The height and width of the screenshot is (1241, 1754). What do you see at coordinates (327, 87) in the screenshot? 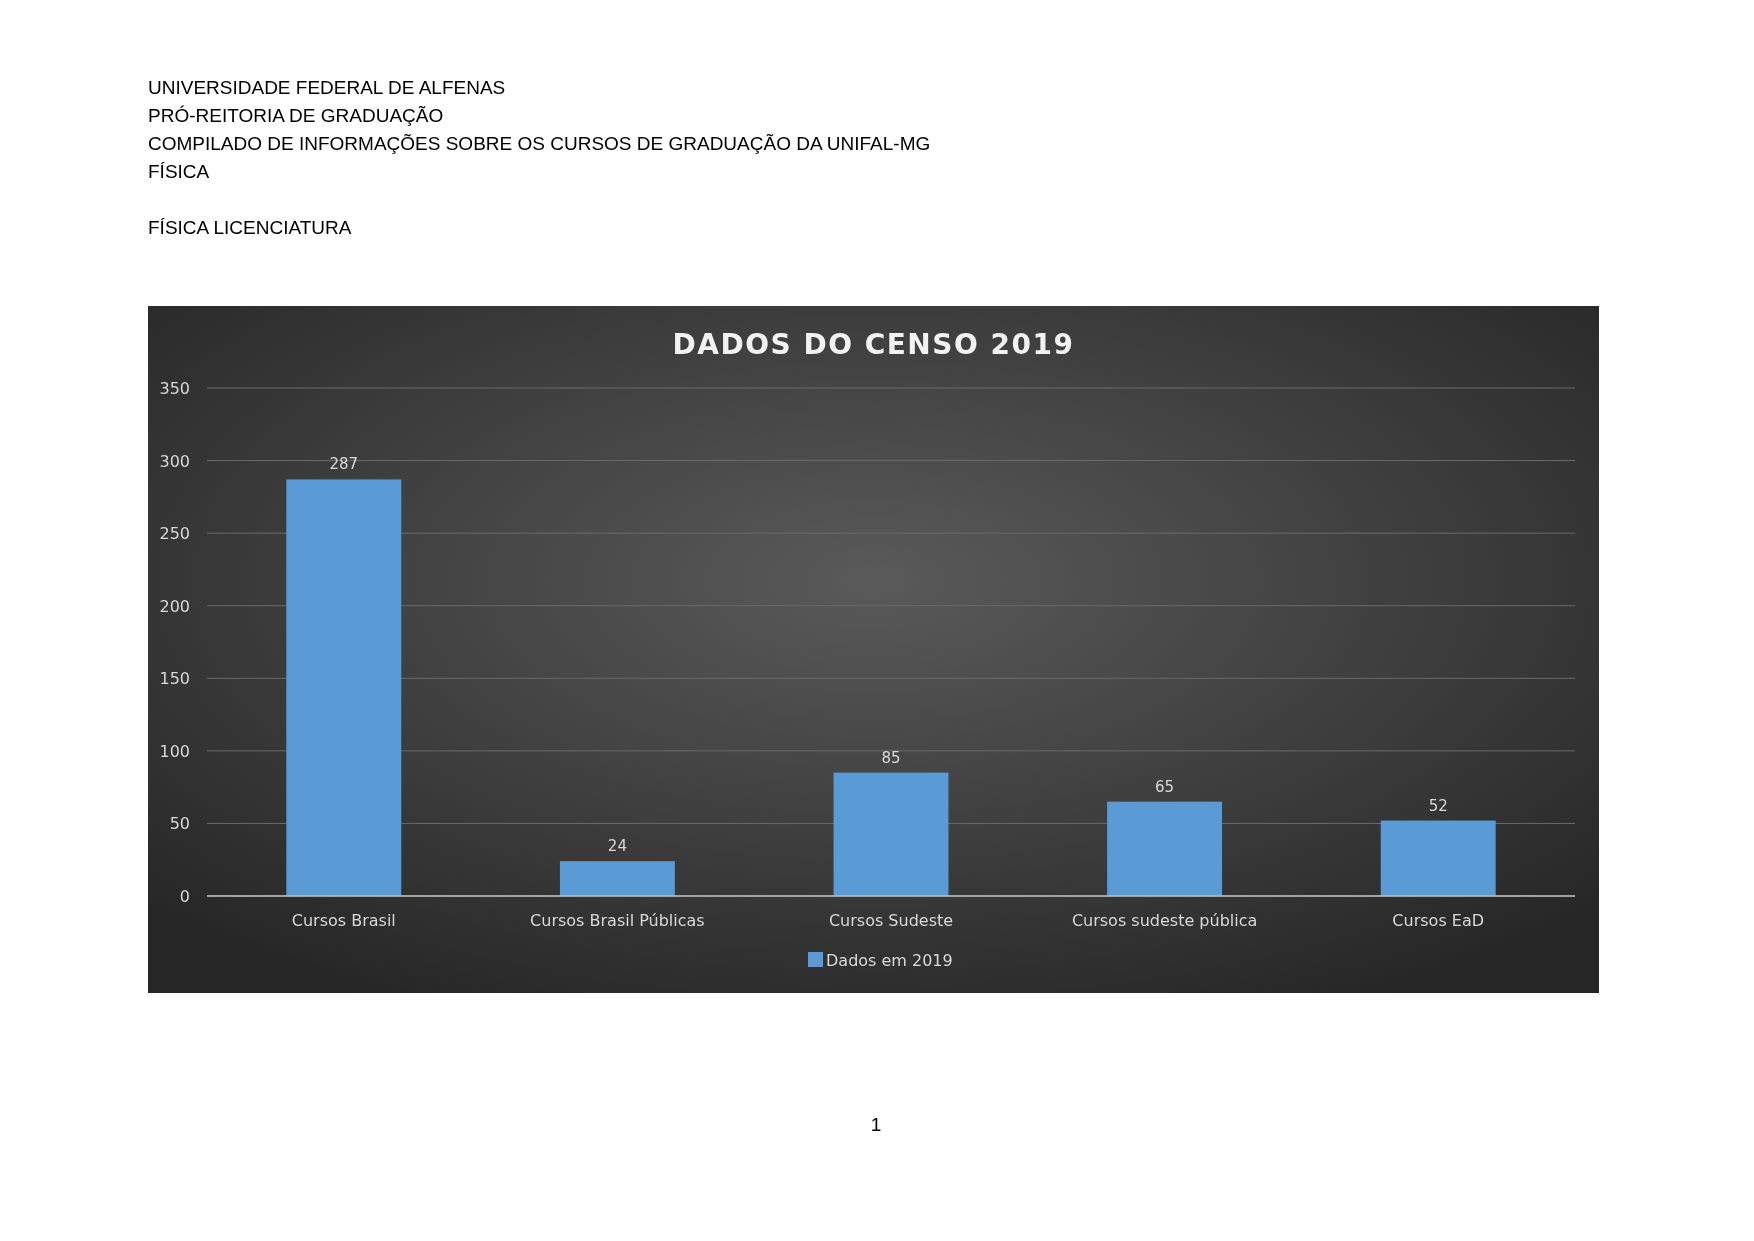
I see `text: UNIVERSIDADE FEDERAL DE ALFENAS` at bounding box center [327, 87].